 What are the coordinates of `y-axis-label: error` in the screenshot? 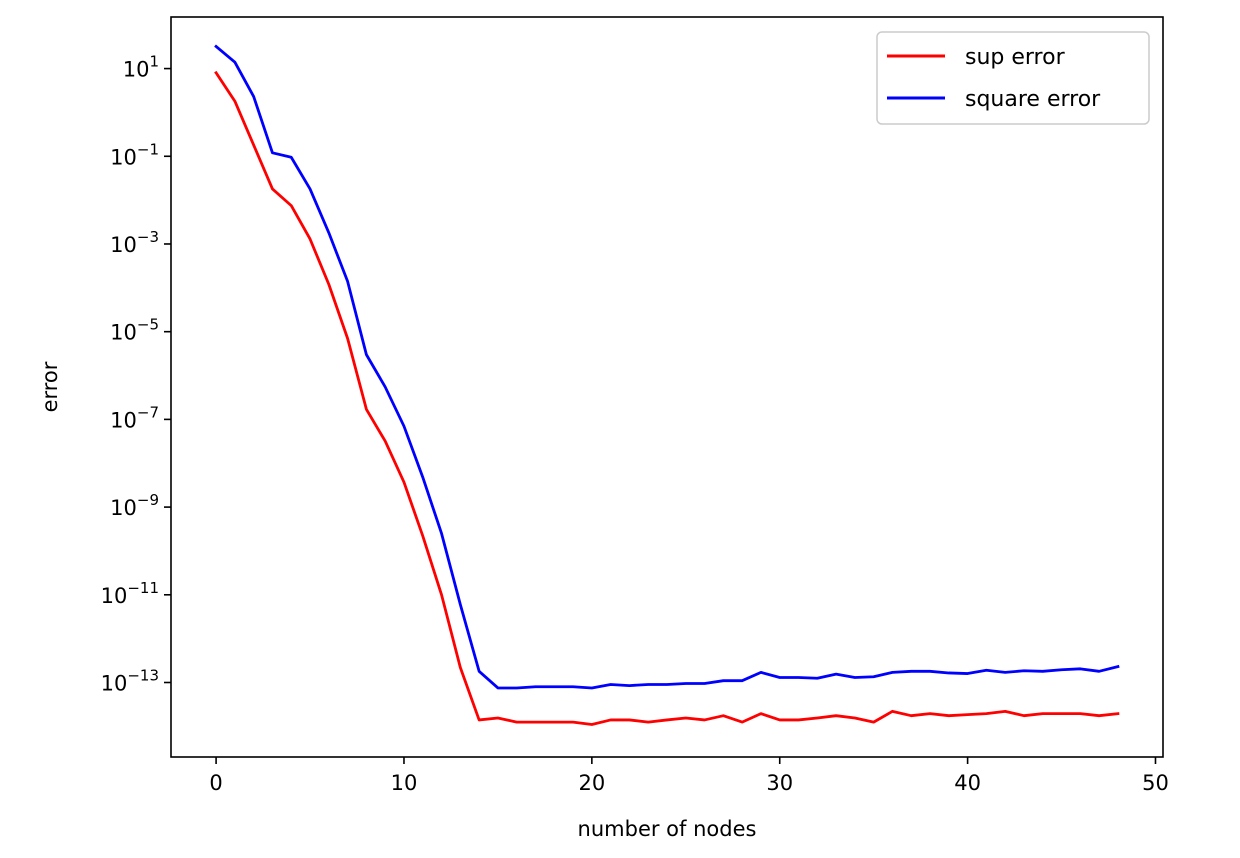 It's located at (50, 386).